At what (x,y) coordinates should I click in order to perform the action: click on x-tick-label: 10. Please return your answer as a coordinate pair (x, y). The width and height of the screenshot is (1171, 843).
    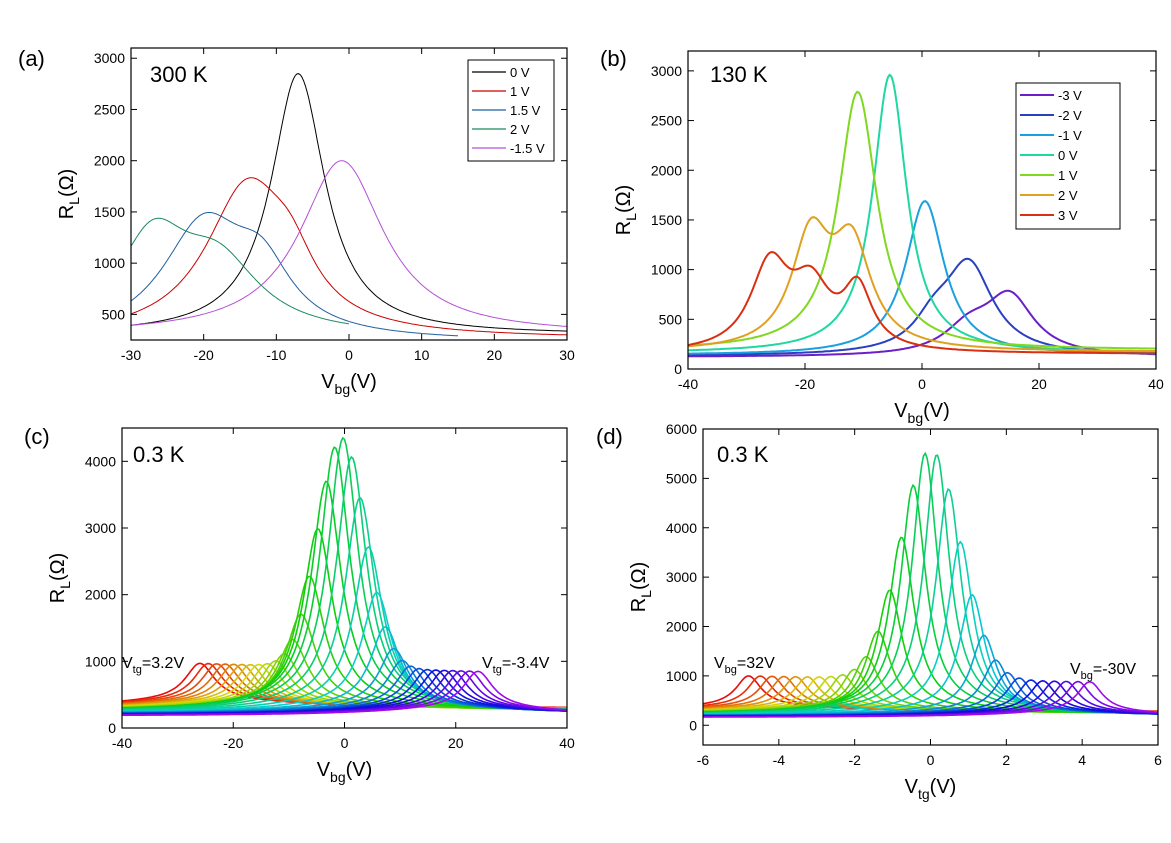
    Looking at the image, I should click on (422, 355).